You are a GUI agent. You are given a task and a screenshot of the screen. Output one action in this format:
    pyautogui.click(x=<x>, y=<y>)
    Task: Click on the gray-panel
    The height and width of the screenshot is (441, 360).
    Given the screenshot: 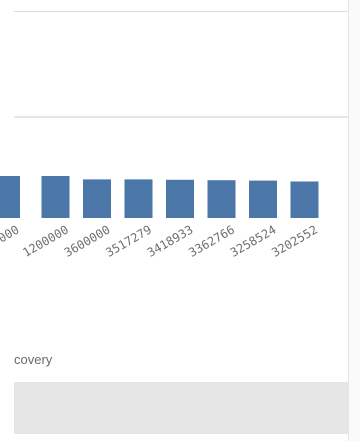 What is the action you would take?
    pyautogui.click(x=181, y=408)
    